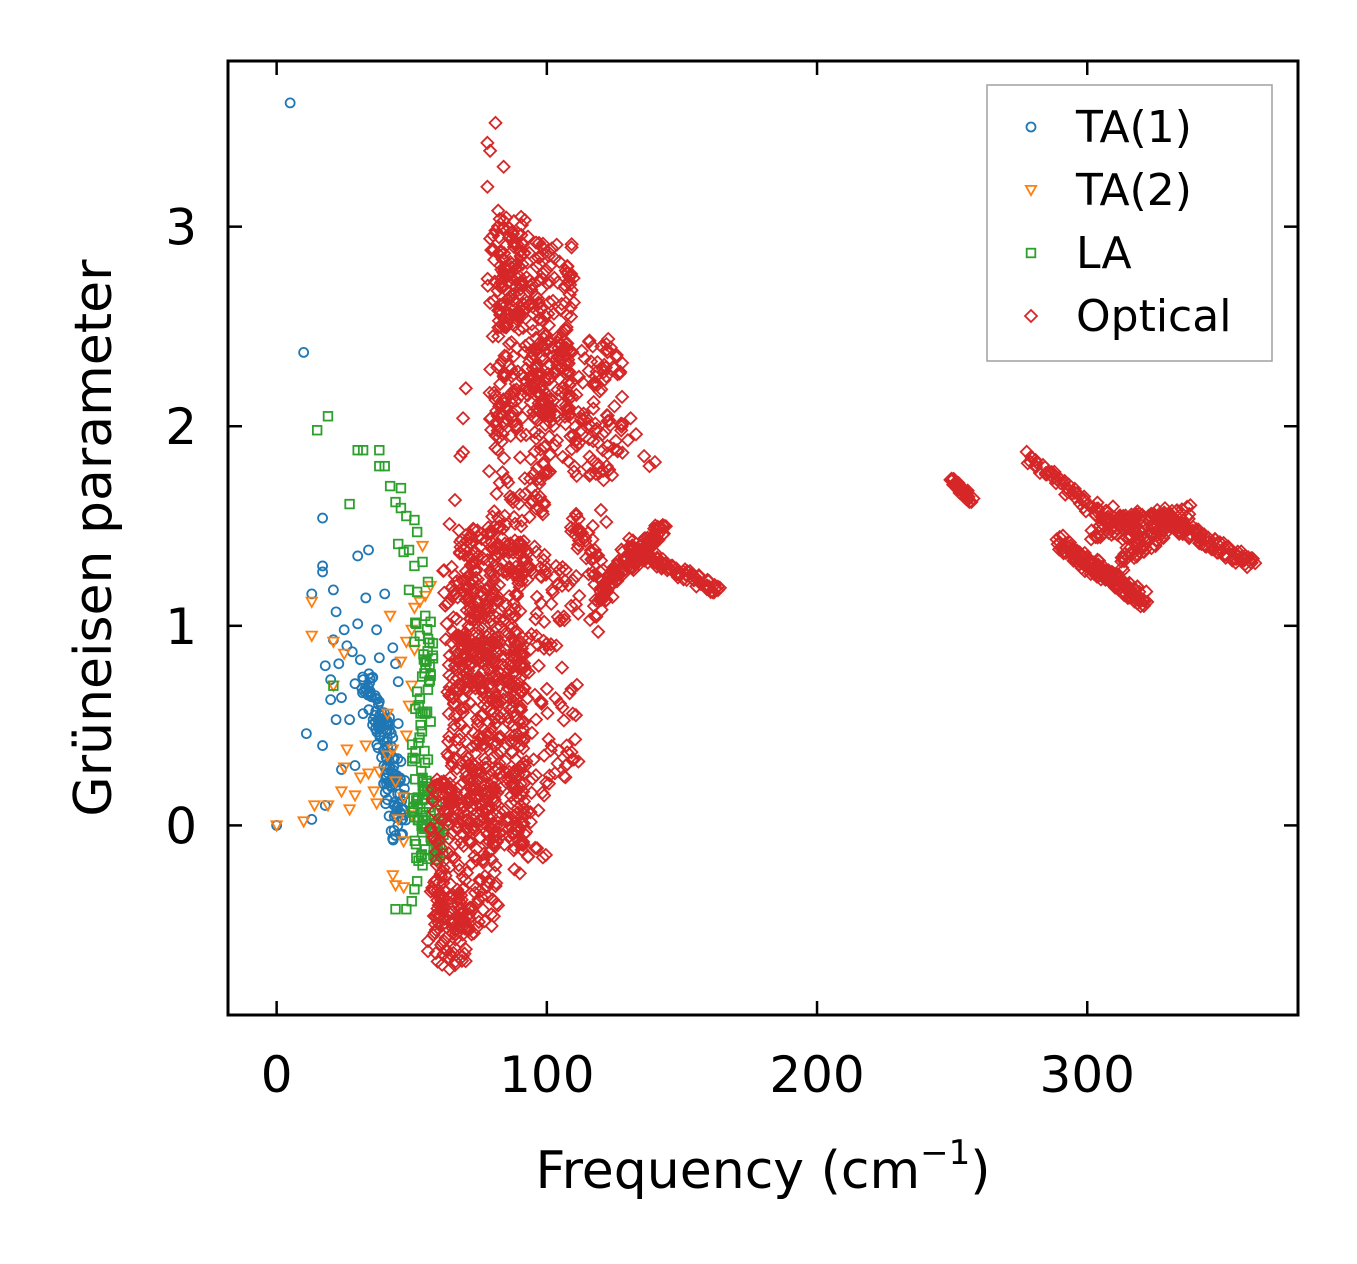 The width and height of the screenshot is (1357, 1264). What do you see at coordinates (1133, 127) in the screenshot?
I see `legend-label-ta1: TA(1)` at bounding box center [1133, 127].